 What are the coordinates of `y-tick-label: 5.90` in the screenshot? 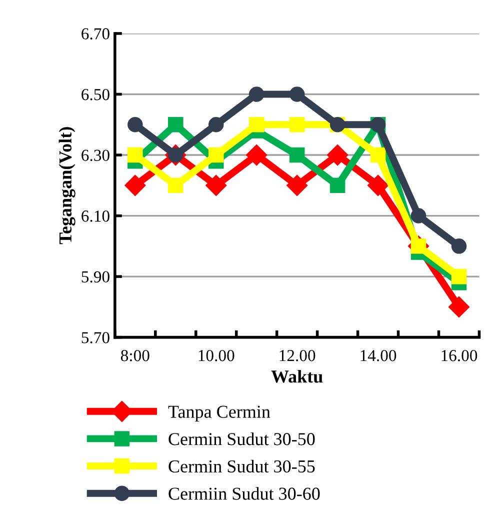 It's located at (96, 277).